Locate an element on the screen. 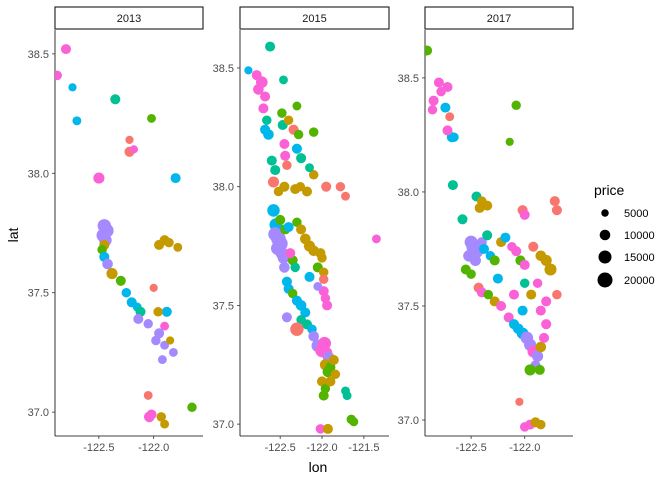 This screenshot has height=480, width=672. legend-label: 10000 is located at coordinates (639, 236).